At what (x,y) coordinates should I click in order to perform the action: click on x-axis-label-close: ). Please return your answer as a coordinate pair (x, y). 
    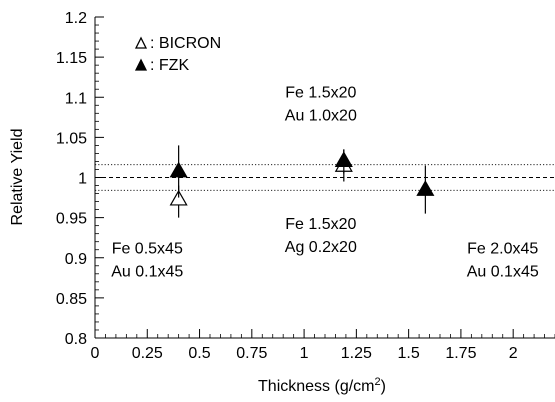
    Looking at the image, I should click on (383, 386).